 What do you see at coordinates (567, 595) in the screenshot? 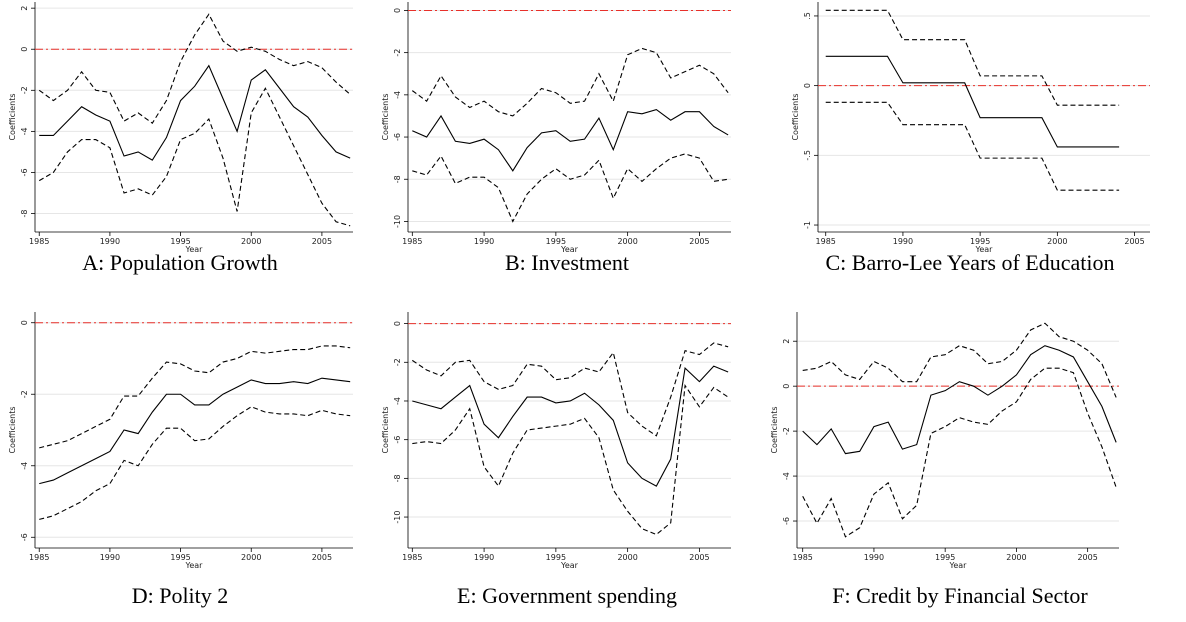
I see `panel-caption: E: Government spending` at bounding box center [567, 595].